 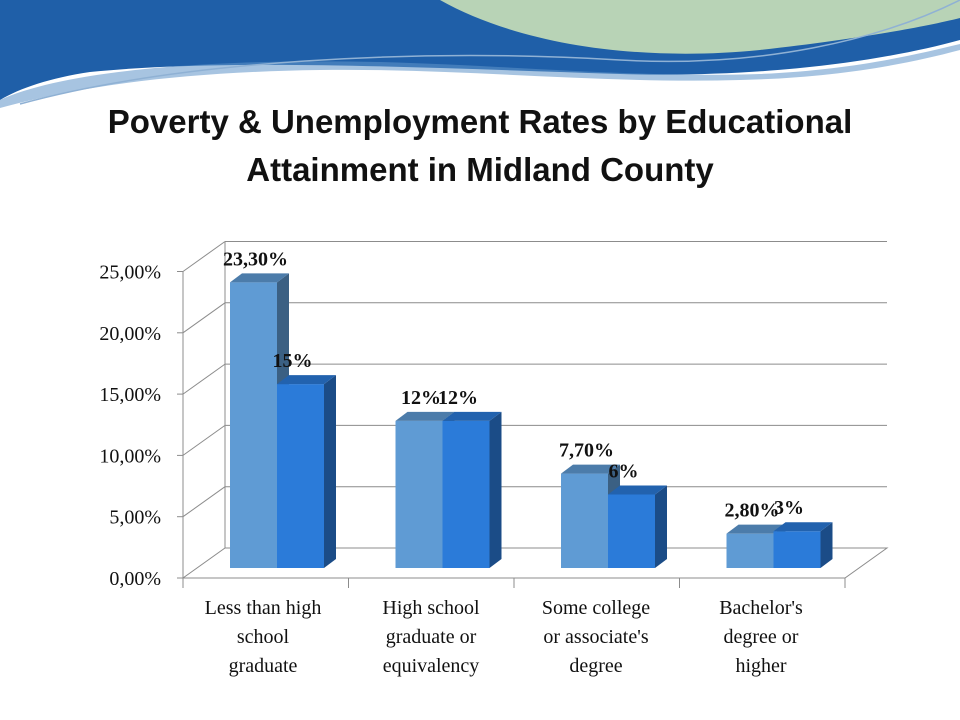 I want to click on y-tick-label: 15,00%, so click(x=130, y=395).